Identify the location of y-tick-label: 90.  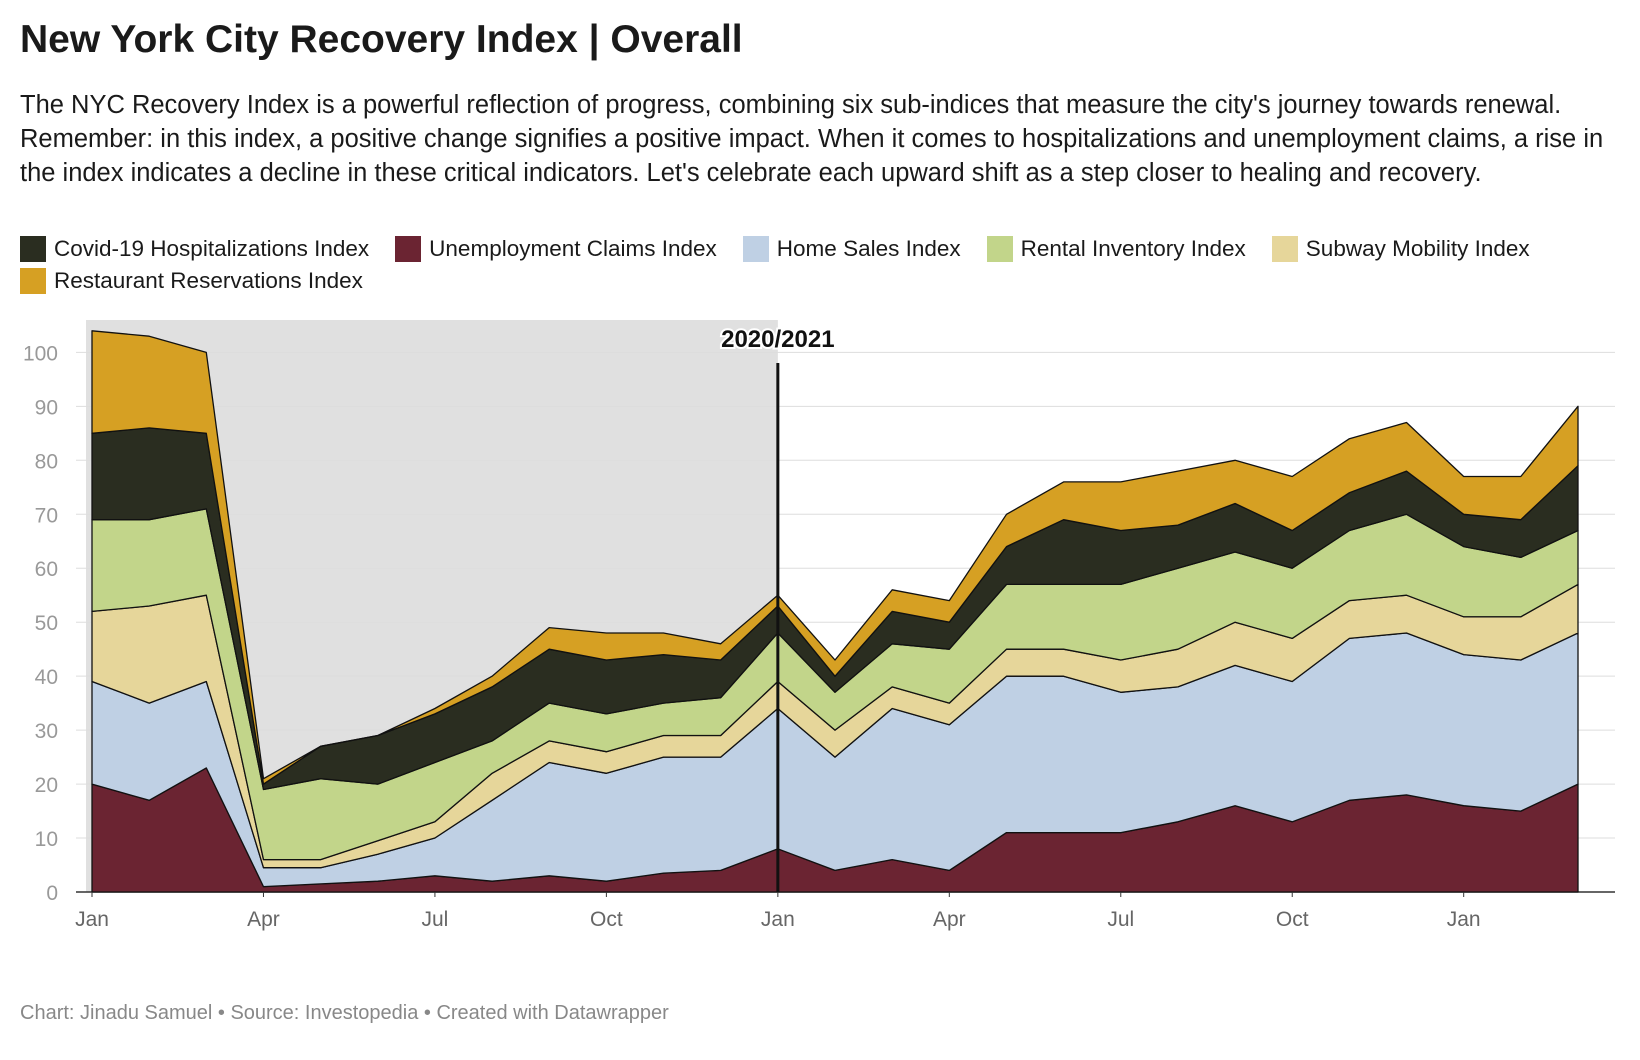
(46, 407).